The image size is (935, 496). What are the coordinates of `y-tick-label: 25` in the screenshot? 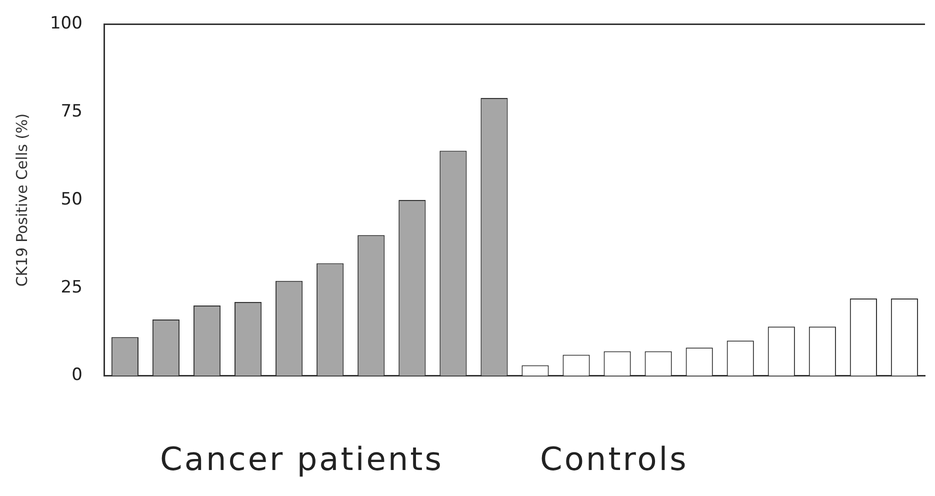 It's located at (71, 287).